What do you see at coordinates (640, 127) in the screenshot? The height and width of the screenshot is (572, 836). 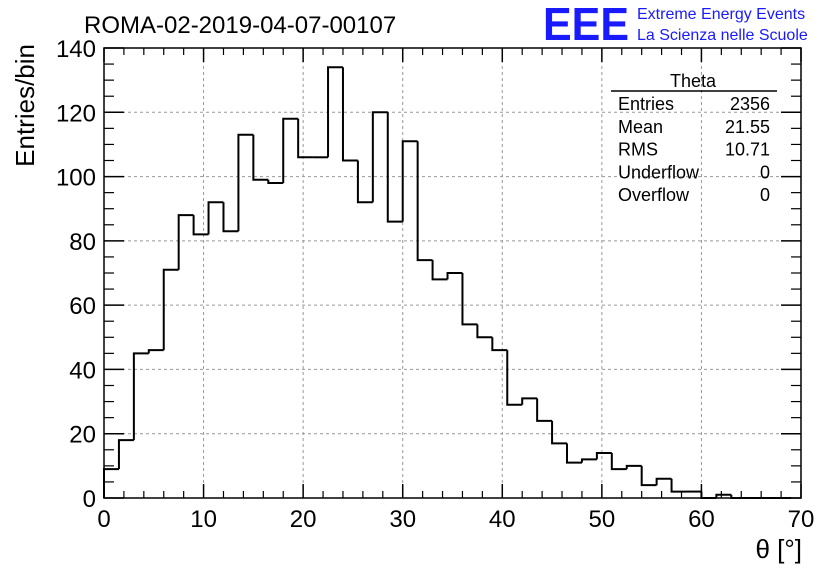 I see `stats-label: Mean` at bounding box center [640, 127].